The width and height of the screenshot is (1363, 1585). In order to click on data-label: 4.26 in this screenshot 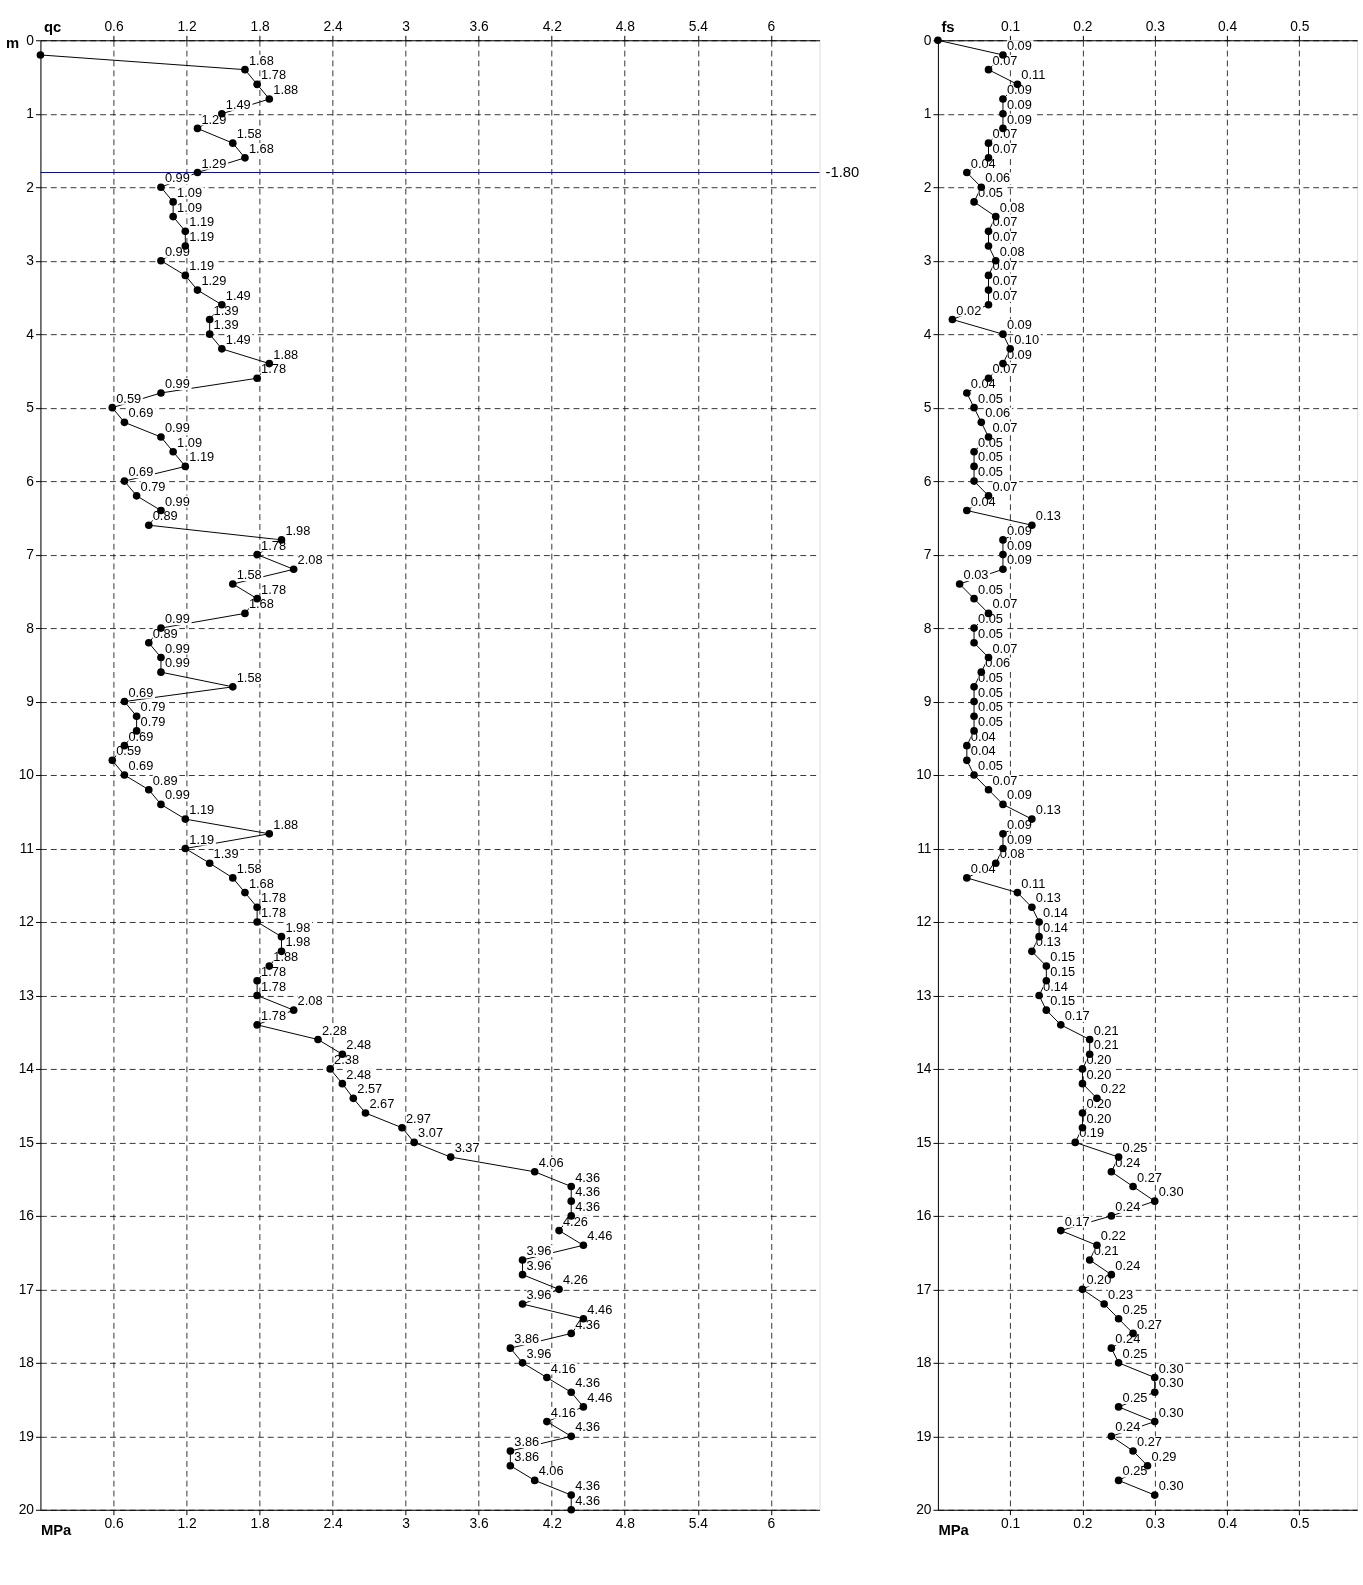, I will do `click(575, 1221)`.